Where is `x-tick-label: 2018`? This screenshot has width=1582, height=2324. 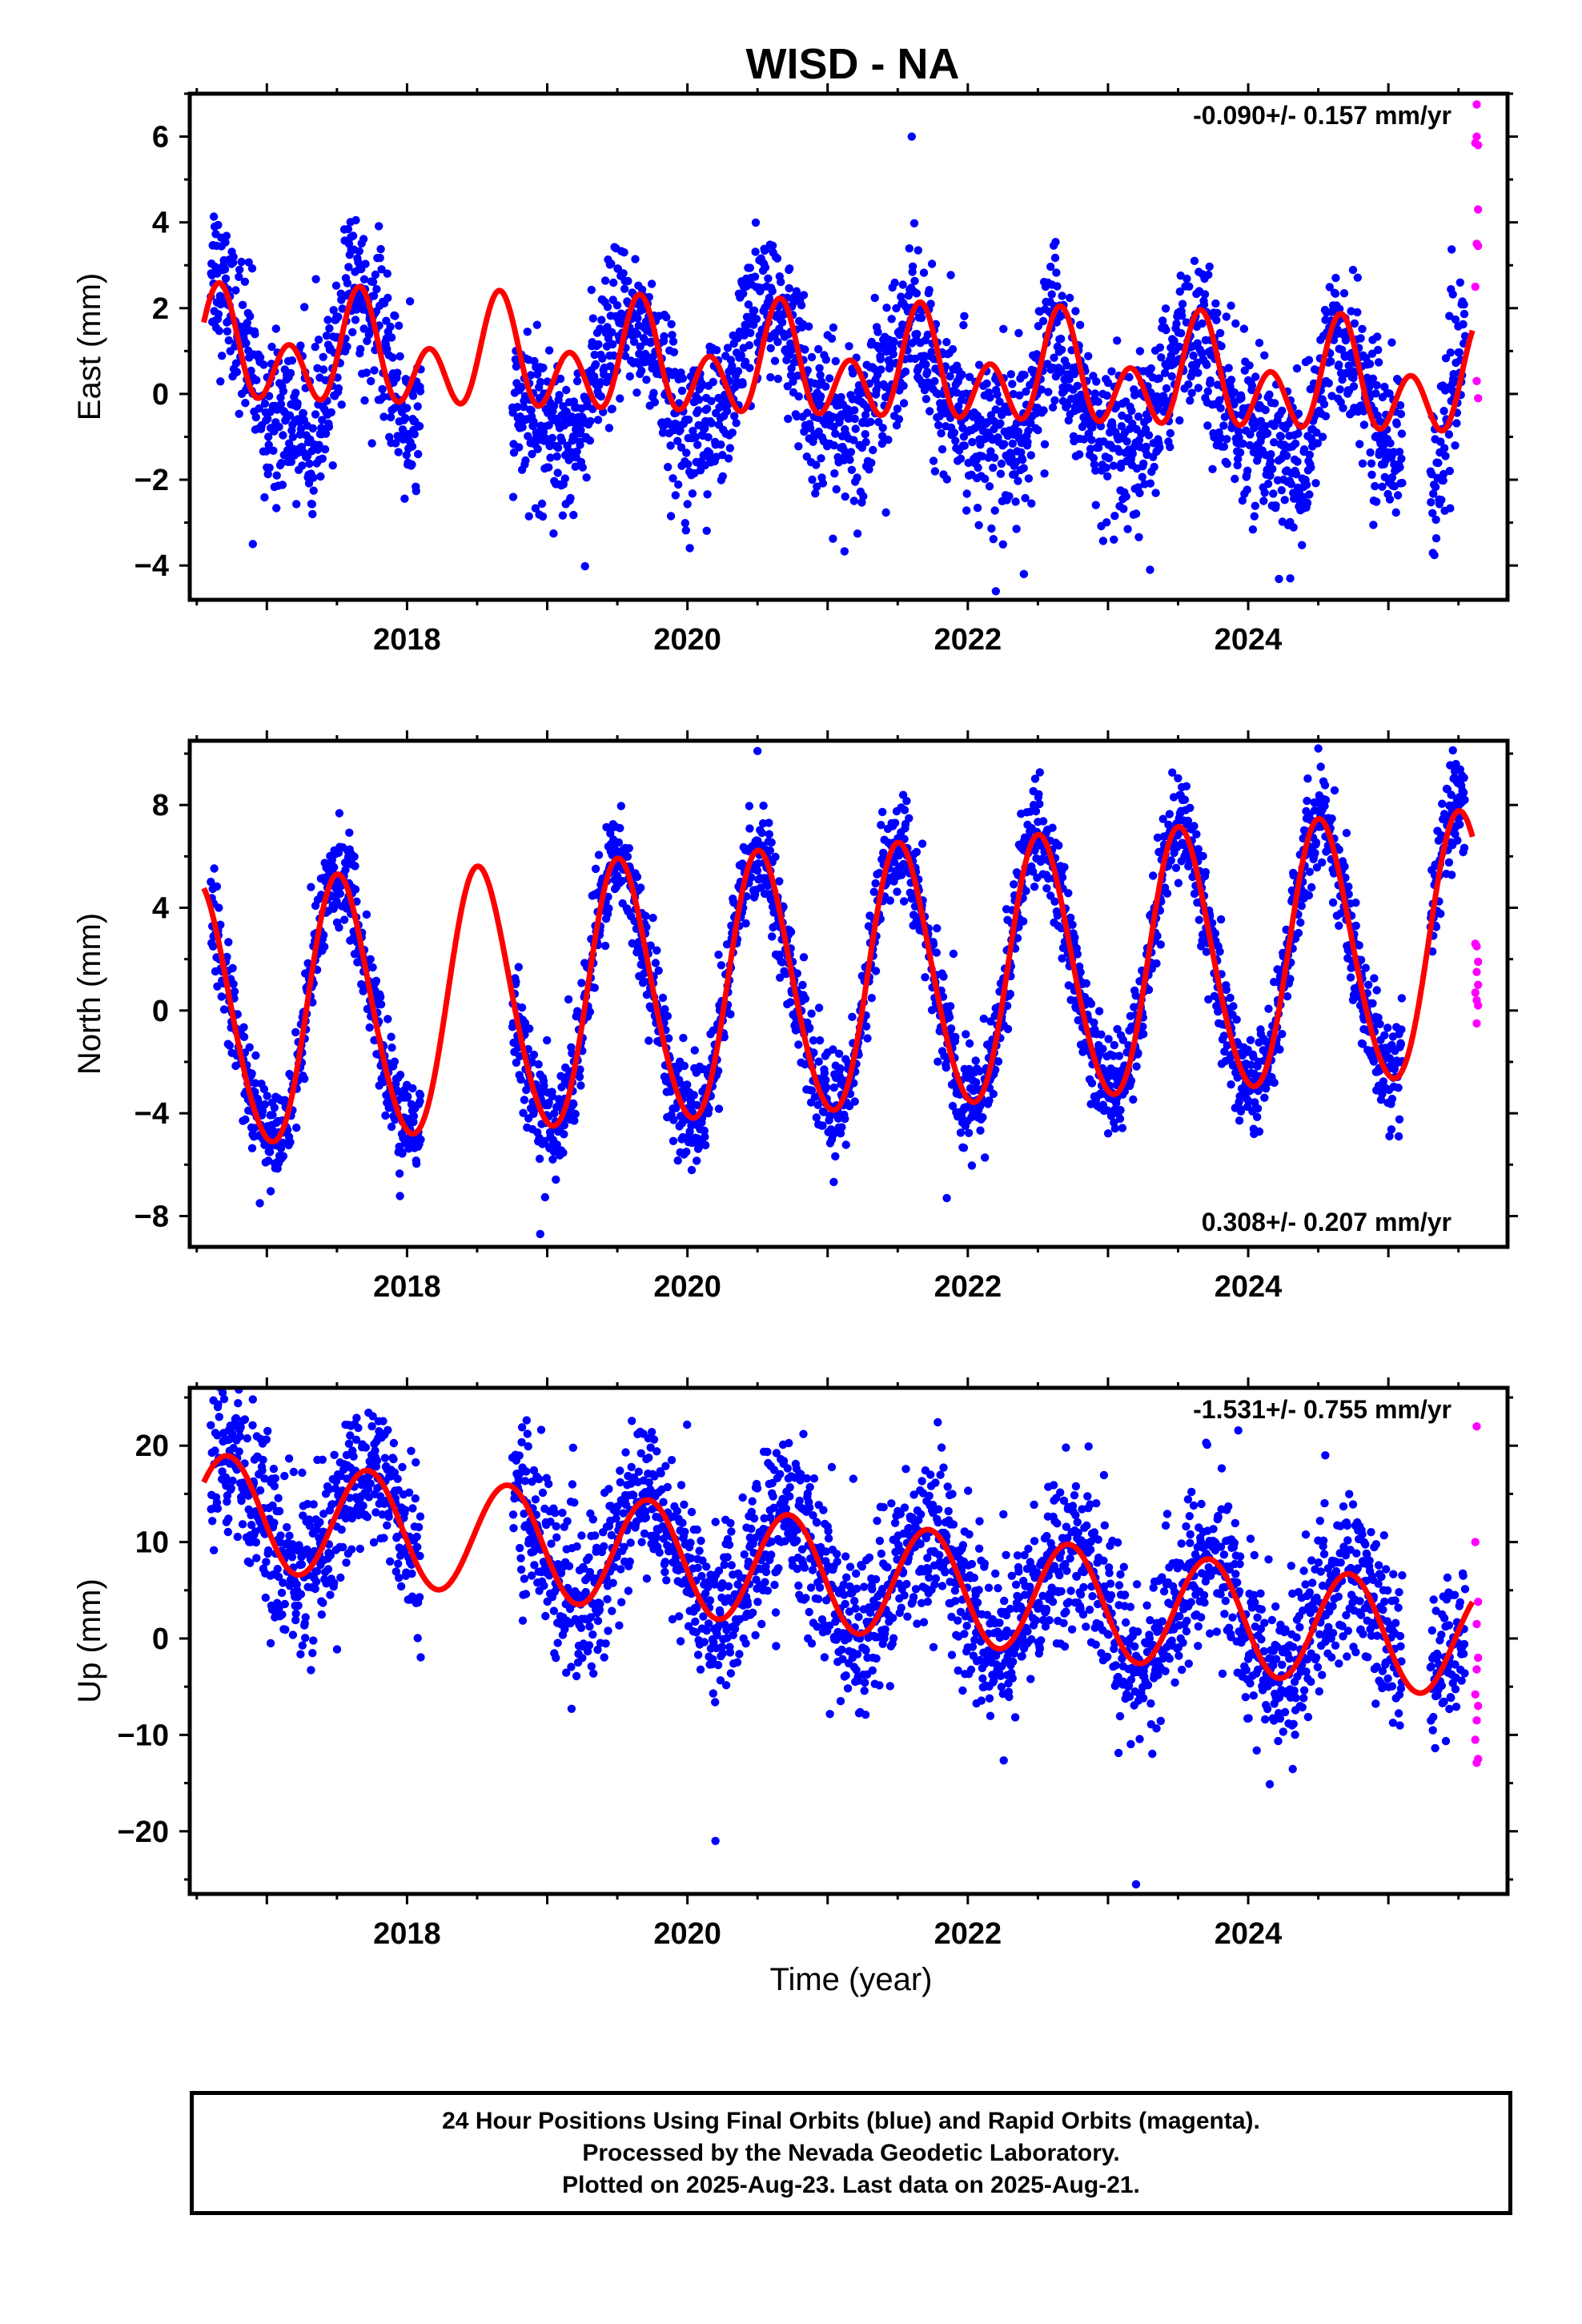 x-tick-label: 2018 is located at coordinates (407, 640).